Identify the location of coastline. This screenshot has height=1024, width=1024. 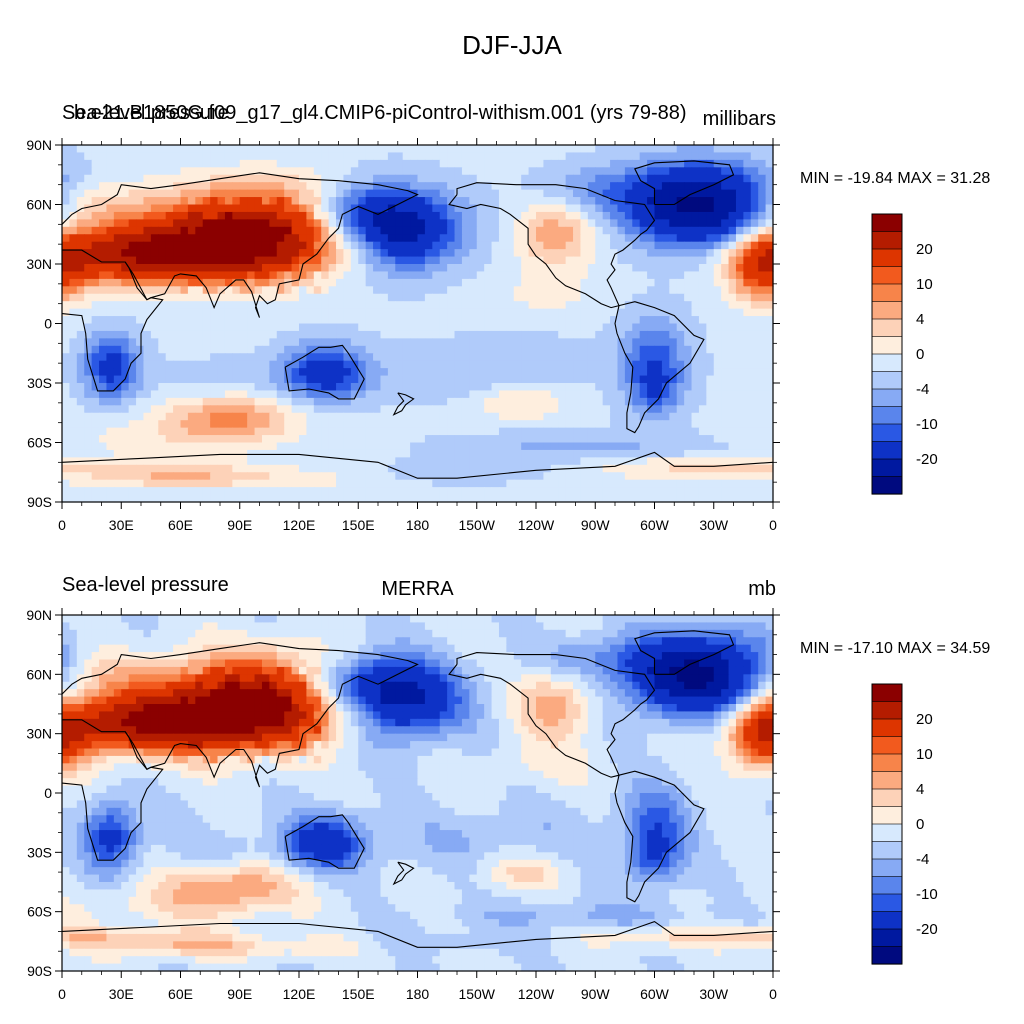
(112, 326).